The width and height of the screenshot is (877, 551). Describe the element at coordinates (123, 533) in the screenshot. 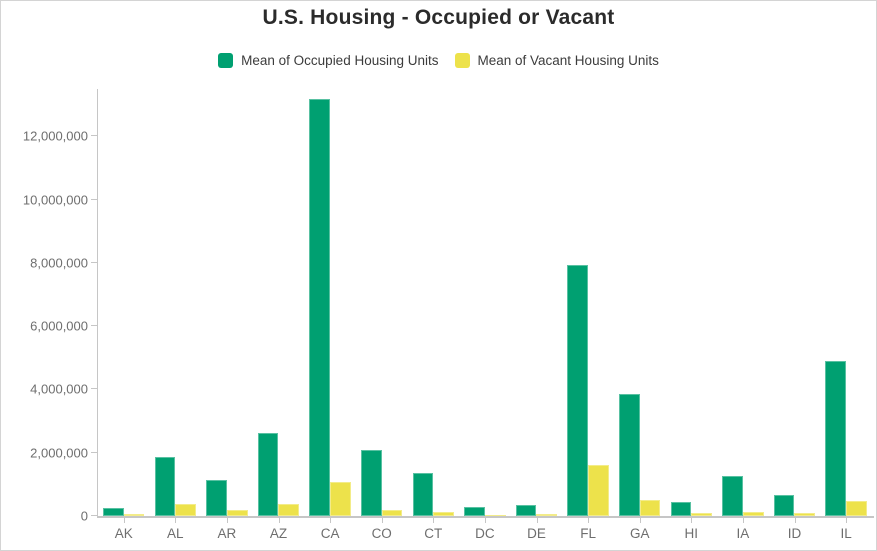

I see `x-axis-label-AK: AK` at that location.